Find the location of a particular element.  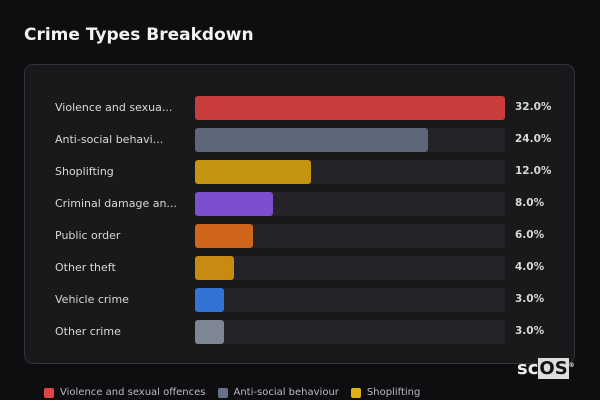

logo-mark: ® is located at coordinates (571, 365).